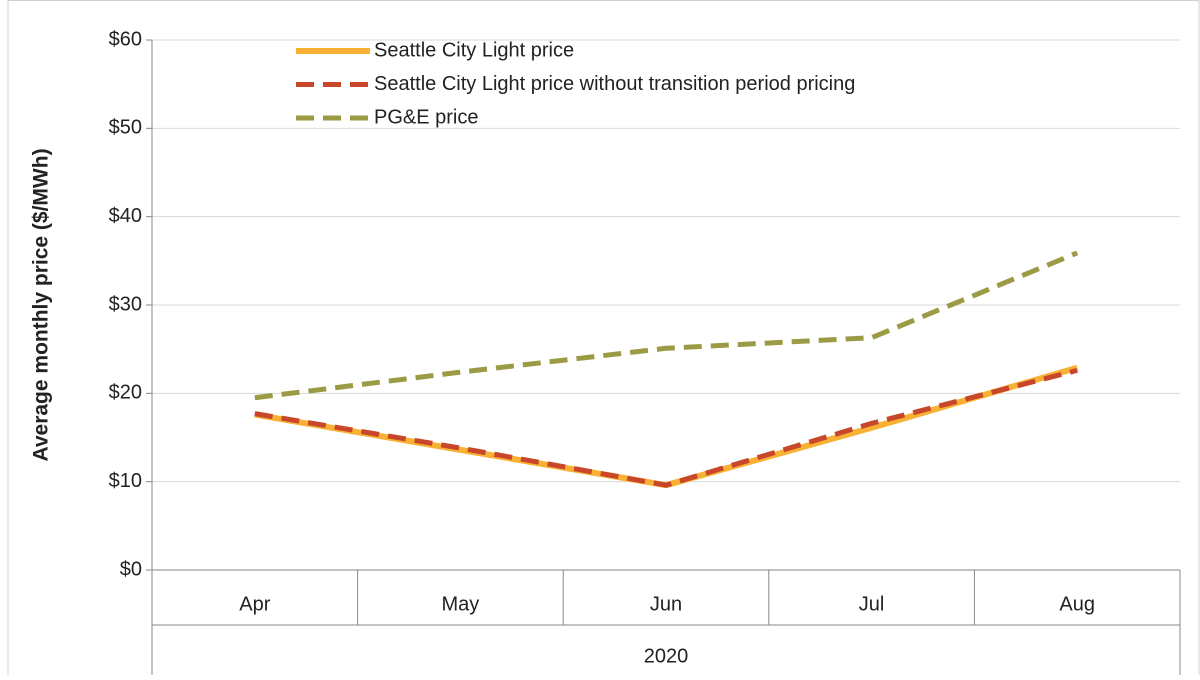 This screenshot has height=680, width=1200. I want to click on x-tick-label: Jun, so click(666, 604).